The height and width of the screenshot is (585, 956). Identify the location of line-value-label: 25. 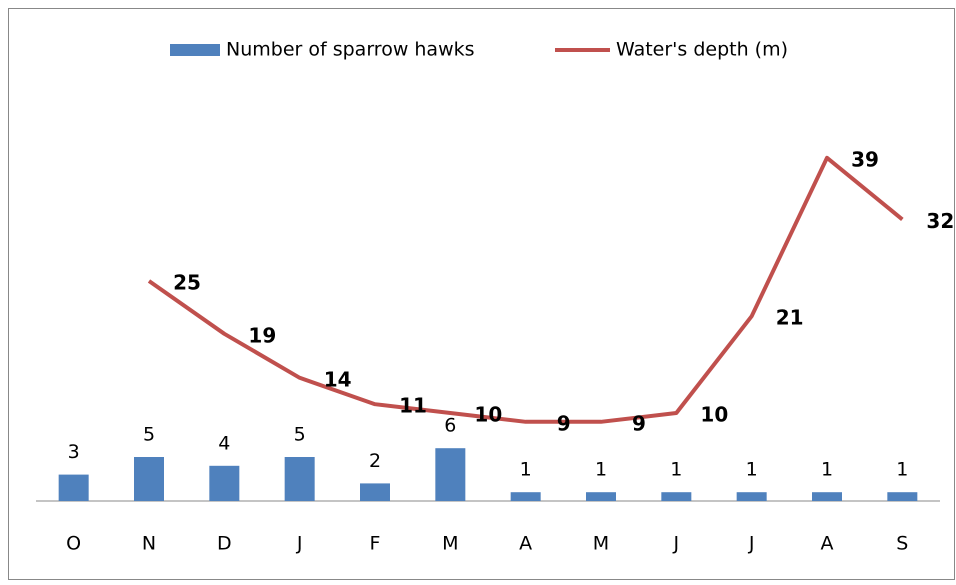
(187, 283).